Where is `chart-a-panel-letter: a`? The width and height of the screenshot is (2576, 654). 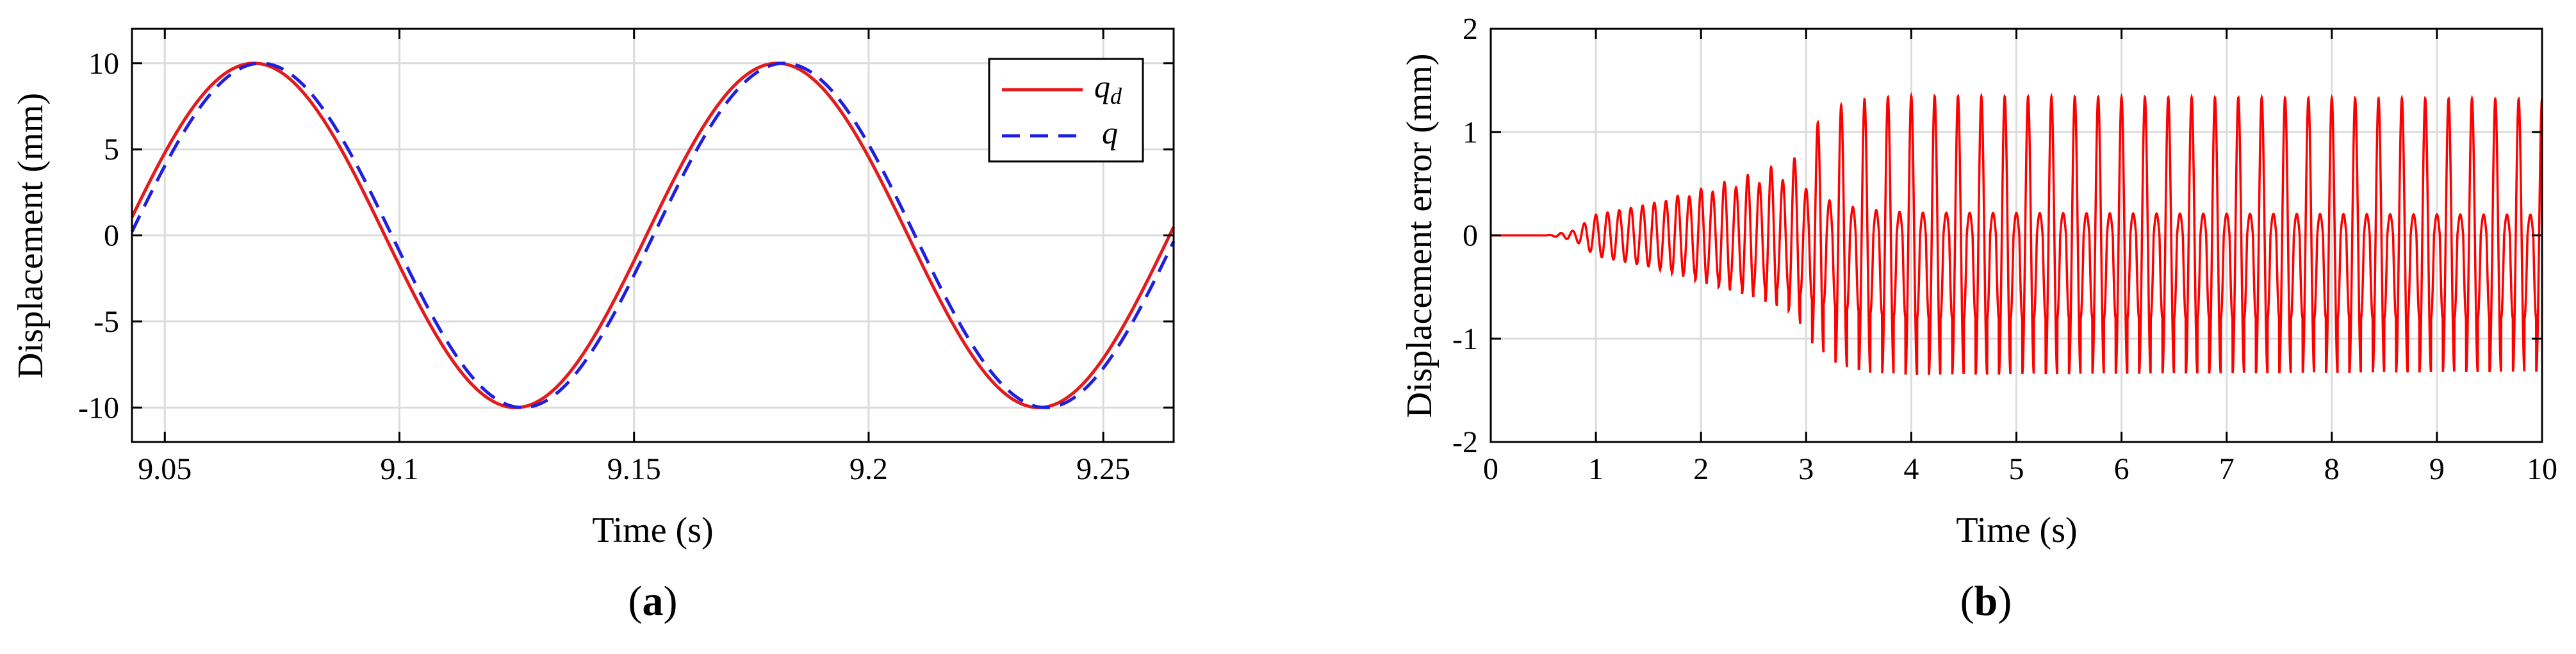
chart-a-panel-letter: a is located at coordinates (653, 601).